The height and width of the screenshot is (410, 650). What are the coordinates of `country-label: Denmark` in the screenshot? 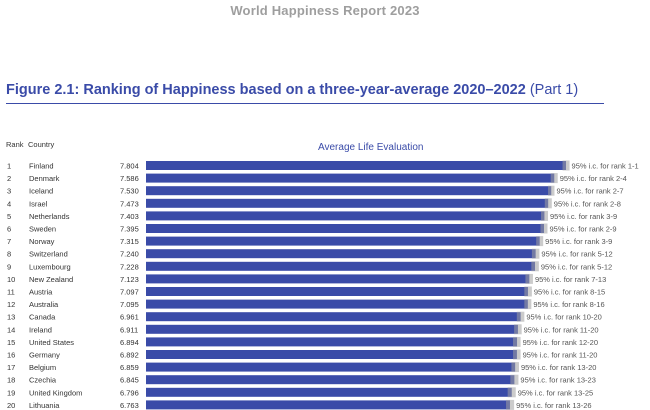 It's located at (44, 178).